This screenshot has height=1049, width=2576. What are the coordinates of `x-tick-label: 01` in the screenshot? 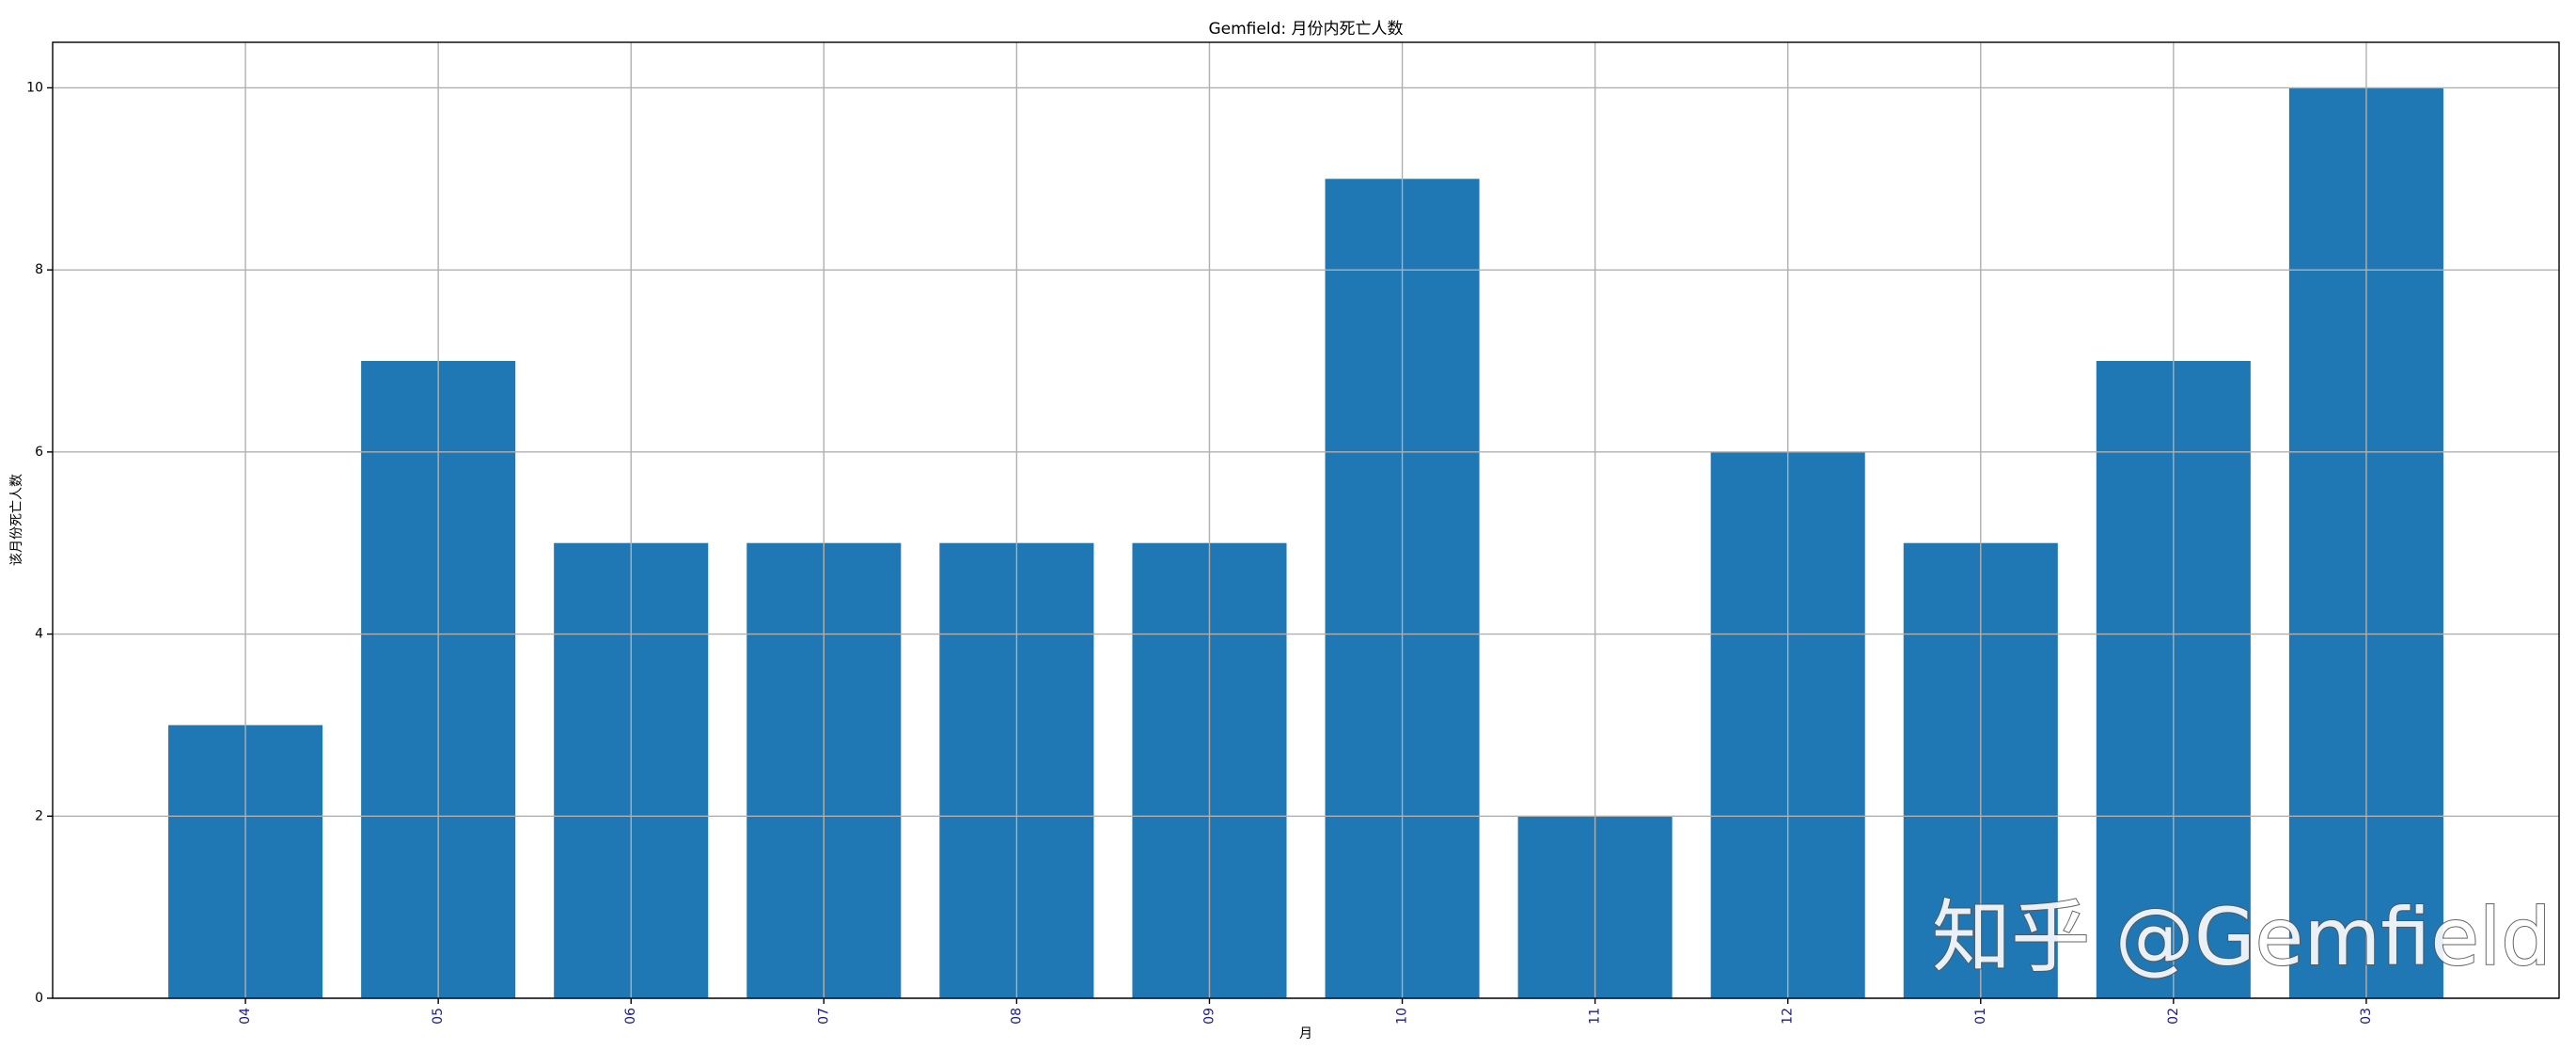 It's located at (1981, 1016).